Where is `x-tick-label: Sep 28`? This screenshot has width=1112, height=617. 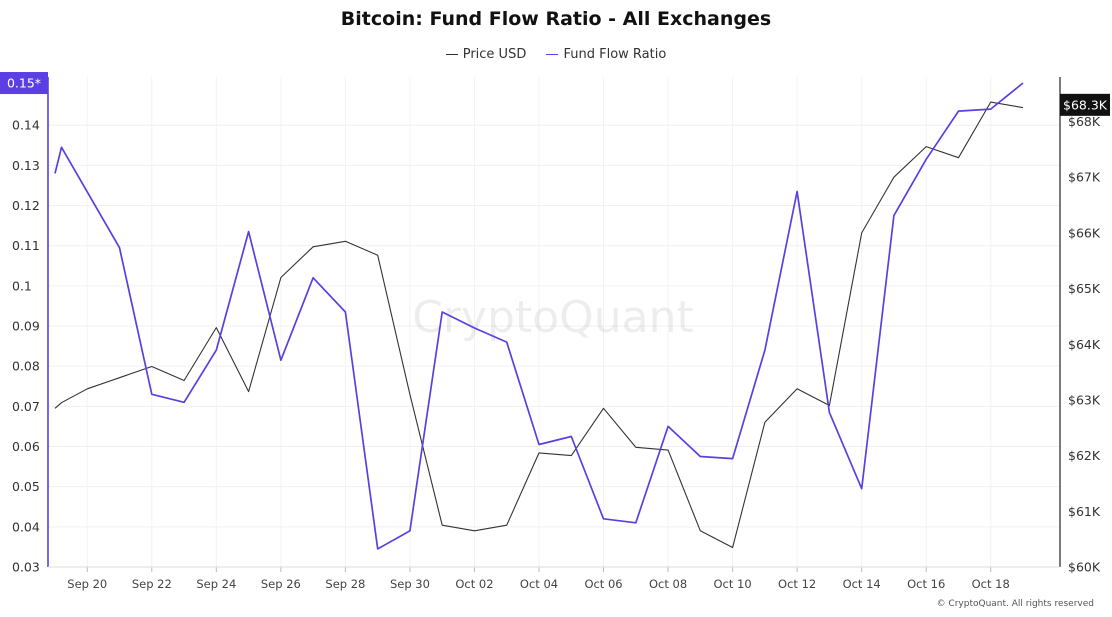 x-tick-label: Sep 28 is located at coordinates (345, 584).